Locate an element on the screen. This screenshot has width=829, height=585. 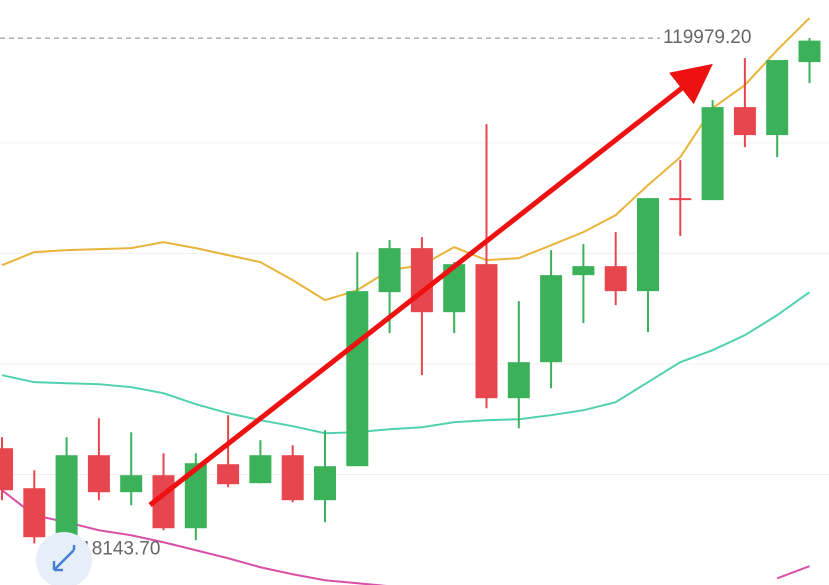
high-price-label: 119979.20 is located at coordinates (707, 37).